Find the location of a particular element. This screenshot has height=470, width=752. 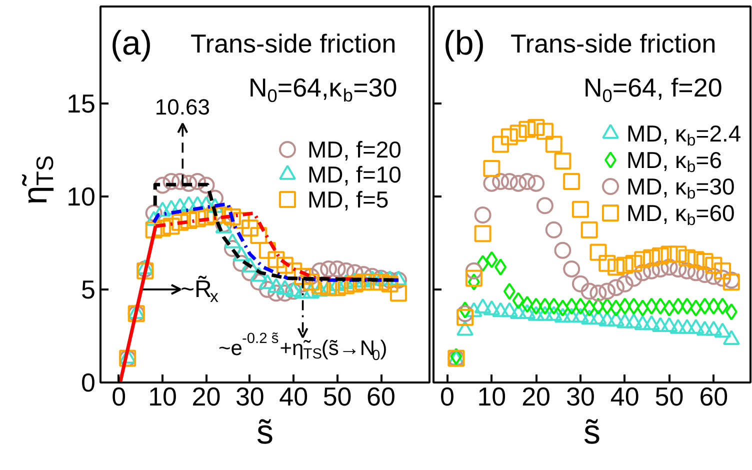

y-axis-title: η̃TS is located at coordinates (37, 180).